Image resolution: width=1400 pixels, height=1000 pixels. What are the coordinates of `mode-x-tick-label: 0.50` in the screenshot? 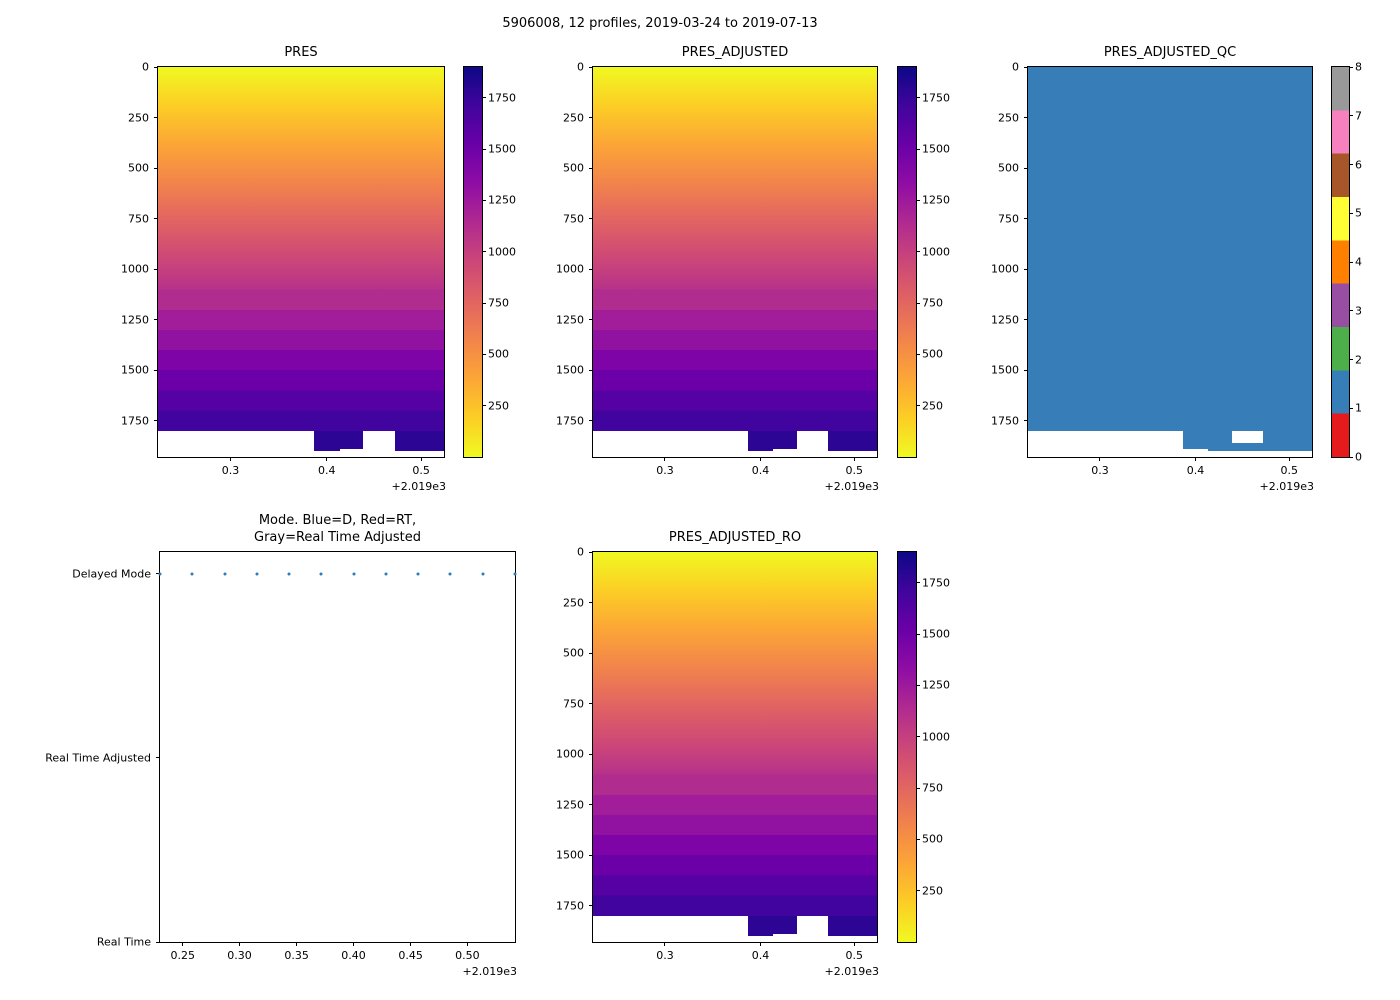 It's located at (467, 955).